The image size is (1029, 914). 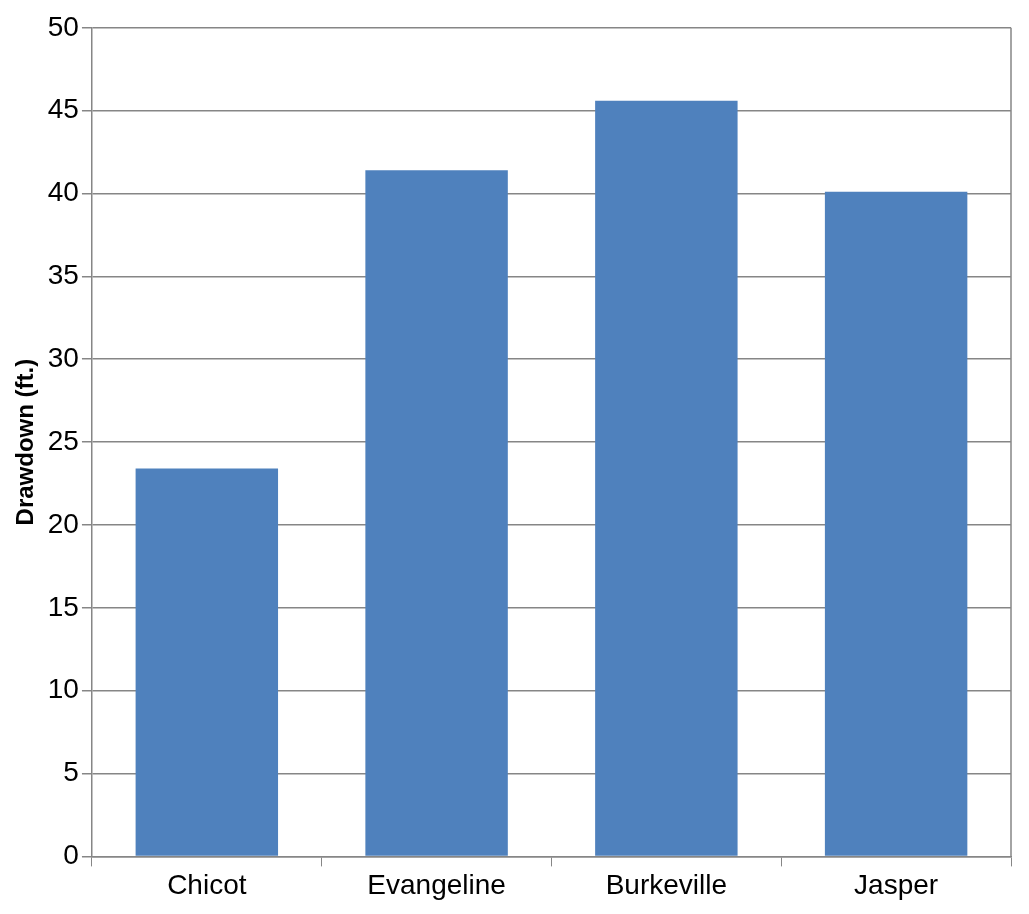 What do you see at coordinates (63, 26) in the screenshot?
I see `y-tick-label: 50` at bounding box center [63, 26].